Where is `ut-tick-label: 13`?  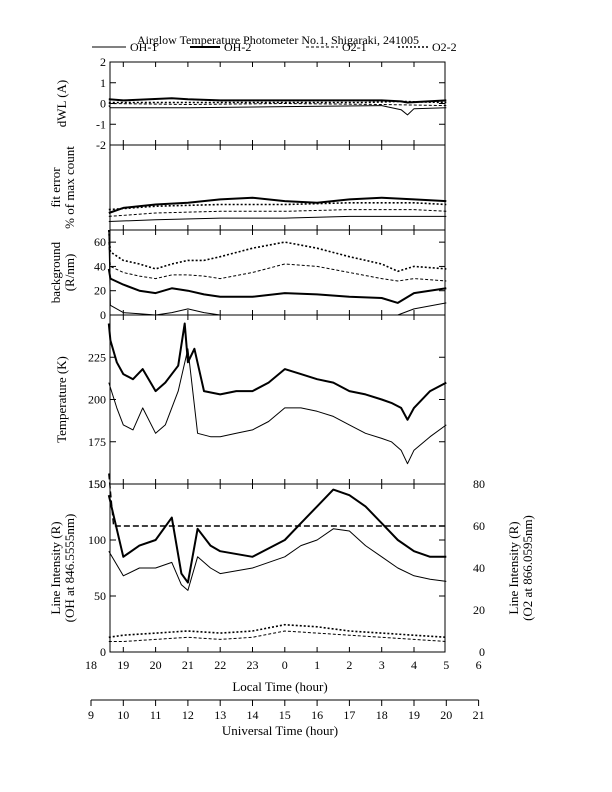
ut-tick-label: 13 is located at coordinates (220, 715).